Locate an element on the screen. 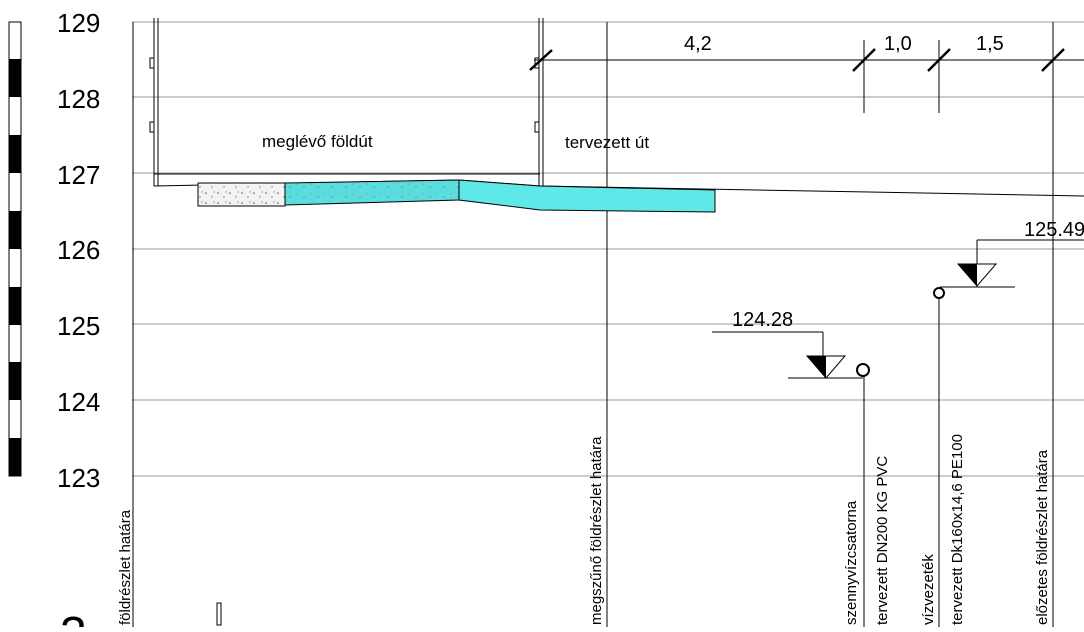  preliminary-boundary-label: előzetes földrészlet határa is located at coordinates (1042, 537).